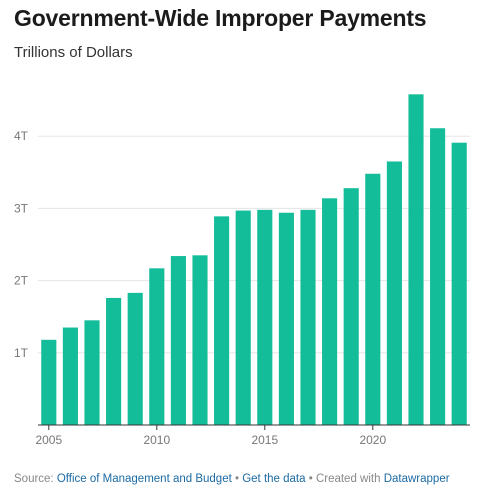 This screenshot has height=496, width=495. Describe the element at coordinates (286, 318) in the screenshot. I see `bar-2016` at that location.